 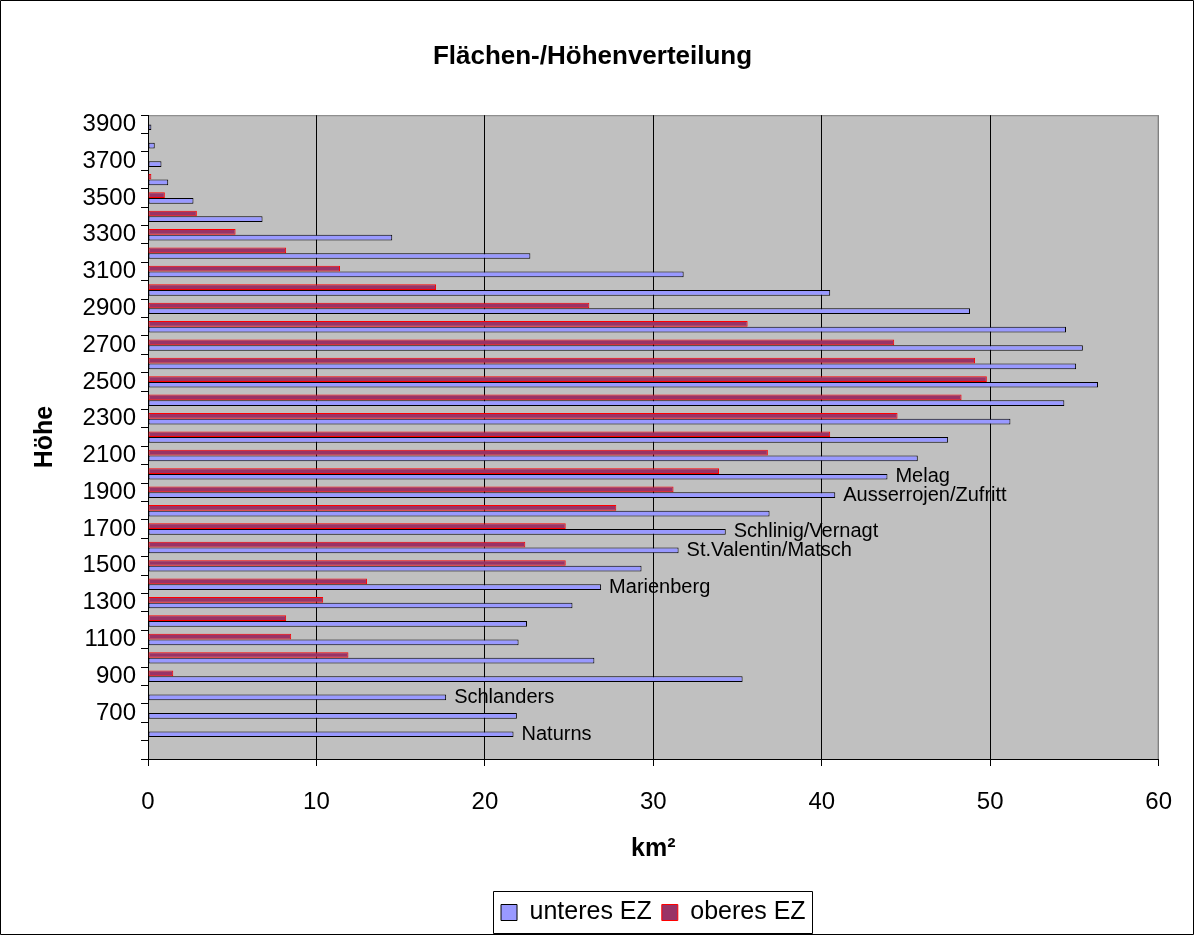 What do you see at coordinates (110, 638) in the screenshot?
I see `y-tick-label: 1100` at bounding box center [110, 638].